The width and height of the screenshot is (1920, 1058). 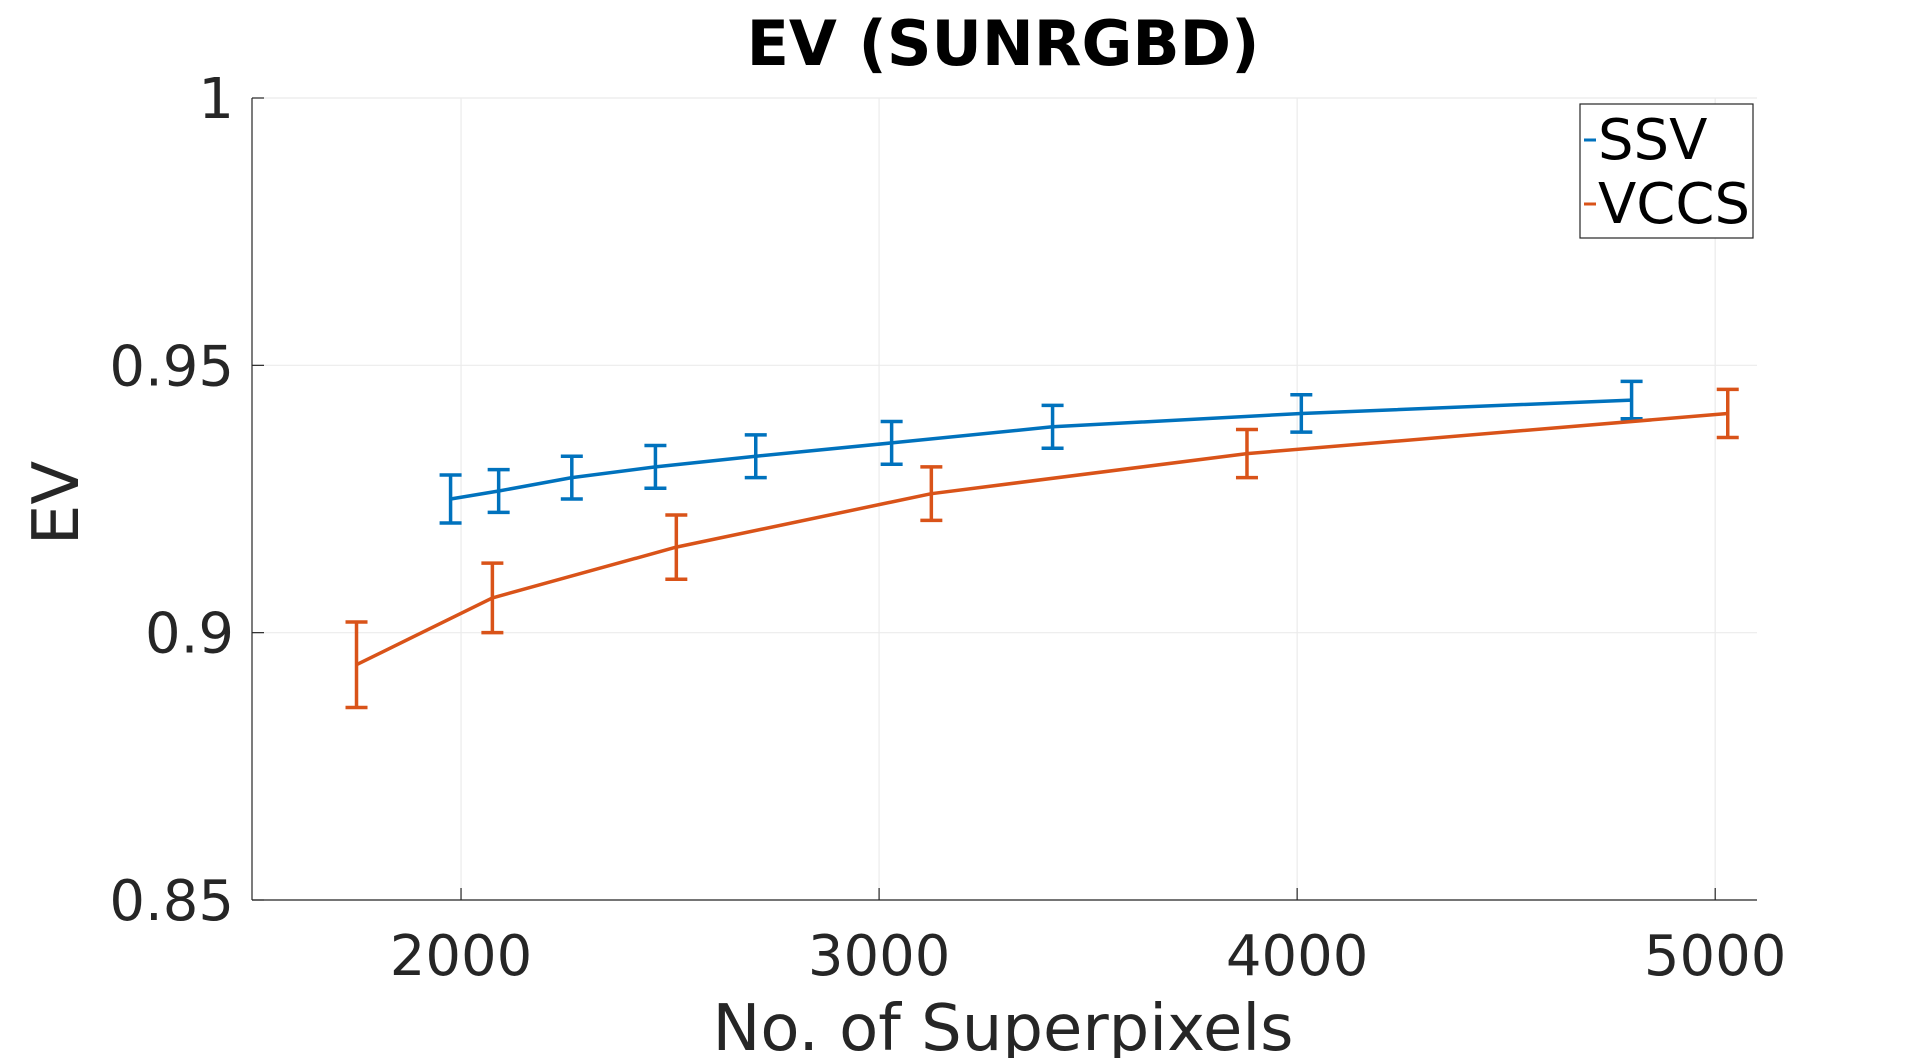 I want to click on legend: SSV VCCS, so click(x=1666, y=171).